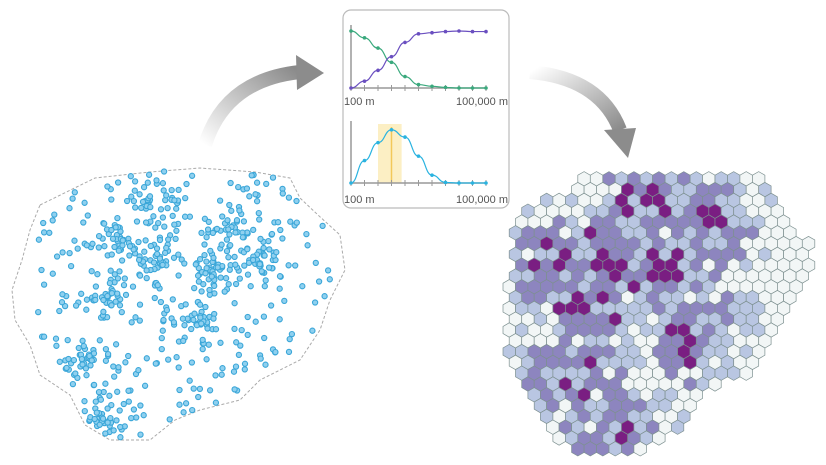 The height and width of the screenshot is (465, 826). Describe the element at coordinates (482, 102) in the screenshot. I see `top-chart-xmax-label: 100,000 m` at that location.